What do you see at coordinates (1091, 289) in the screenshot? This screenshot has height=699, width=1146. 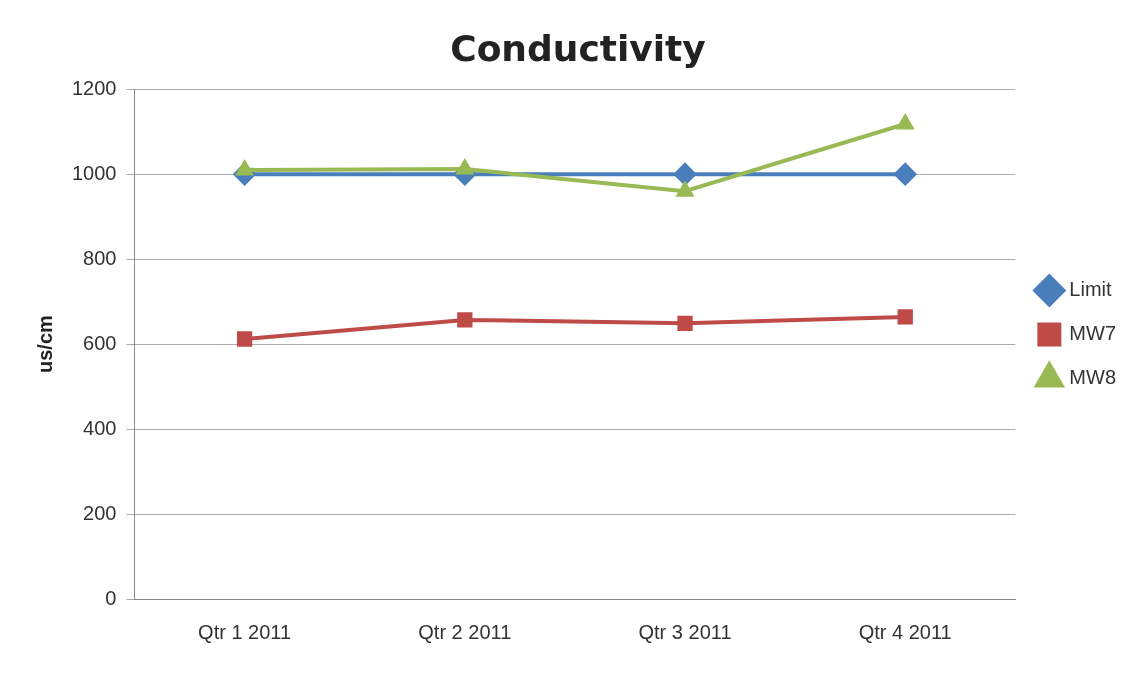 I see `legend-label: Limit` at bounding box center [1091, 289].